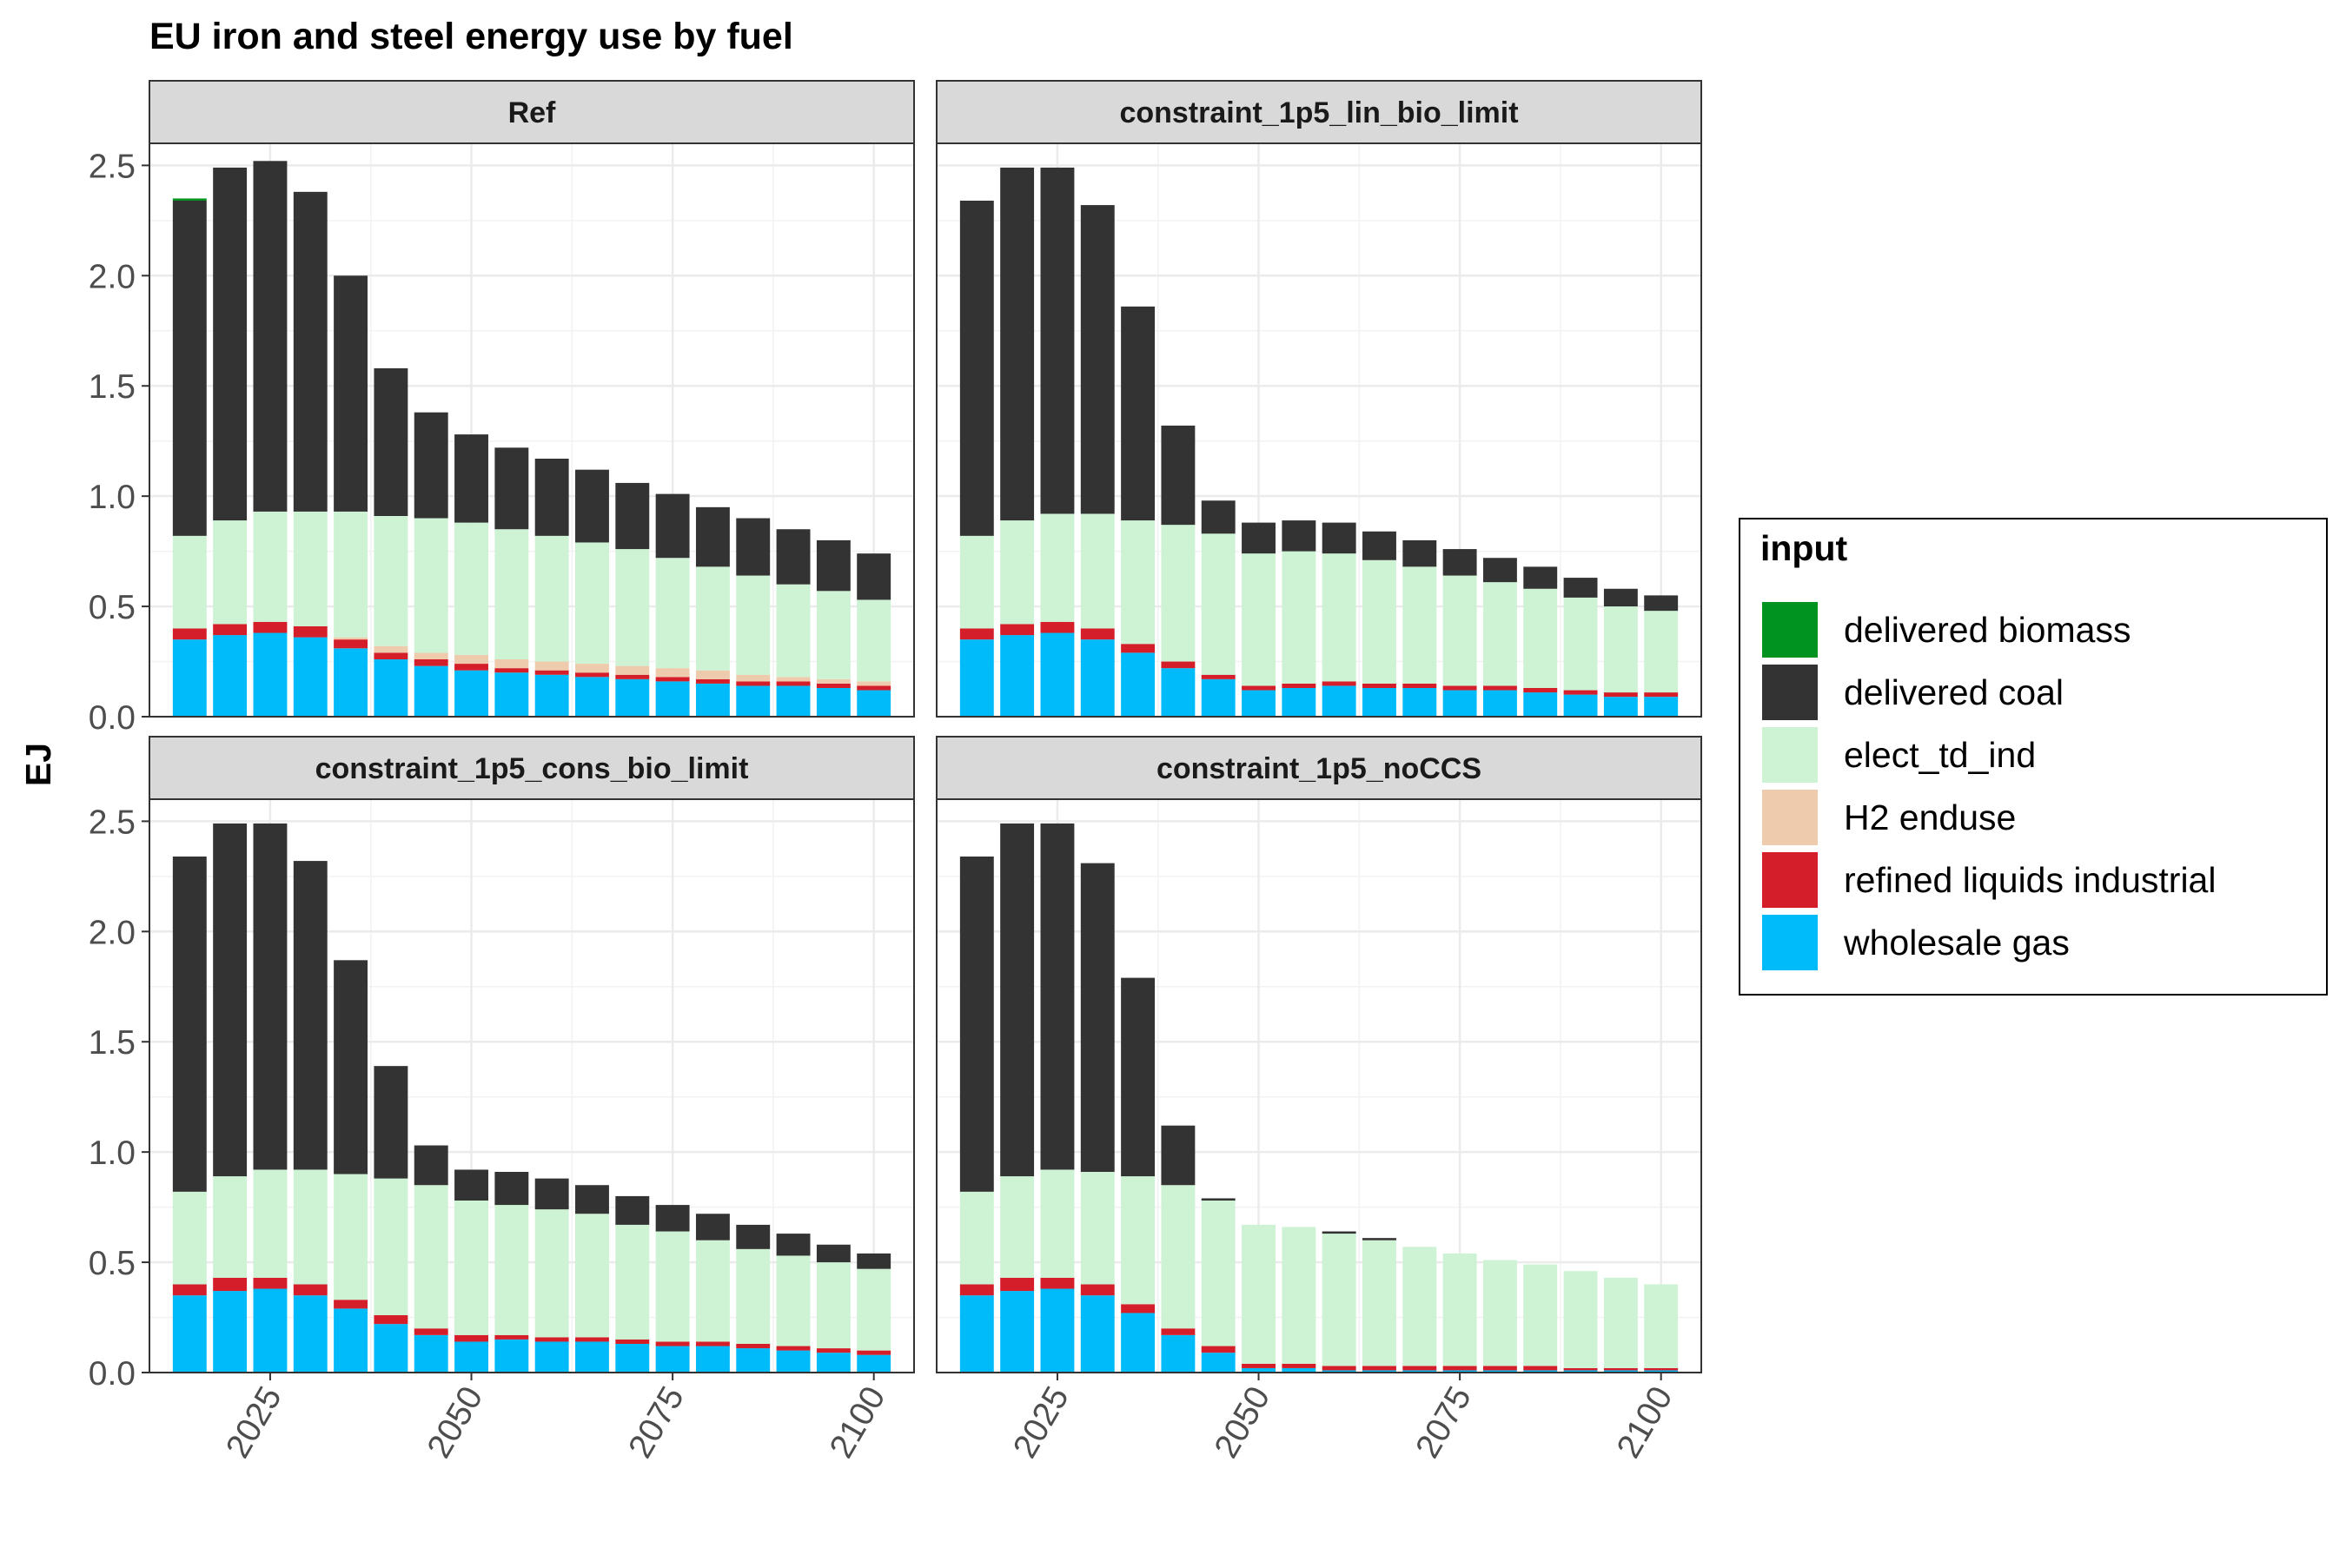 This screenshot has width=2346, height=1568. Describe the element at coordinates (532, 768) in the screenshot. I see `facet-strip-label: constraint_1p5_cons_bio_limit` at that location.